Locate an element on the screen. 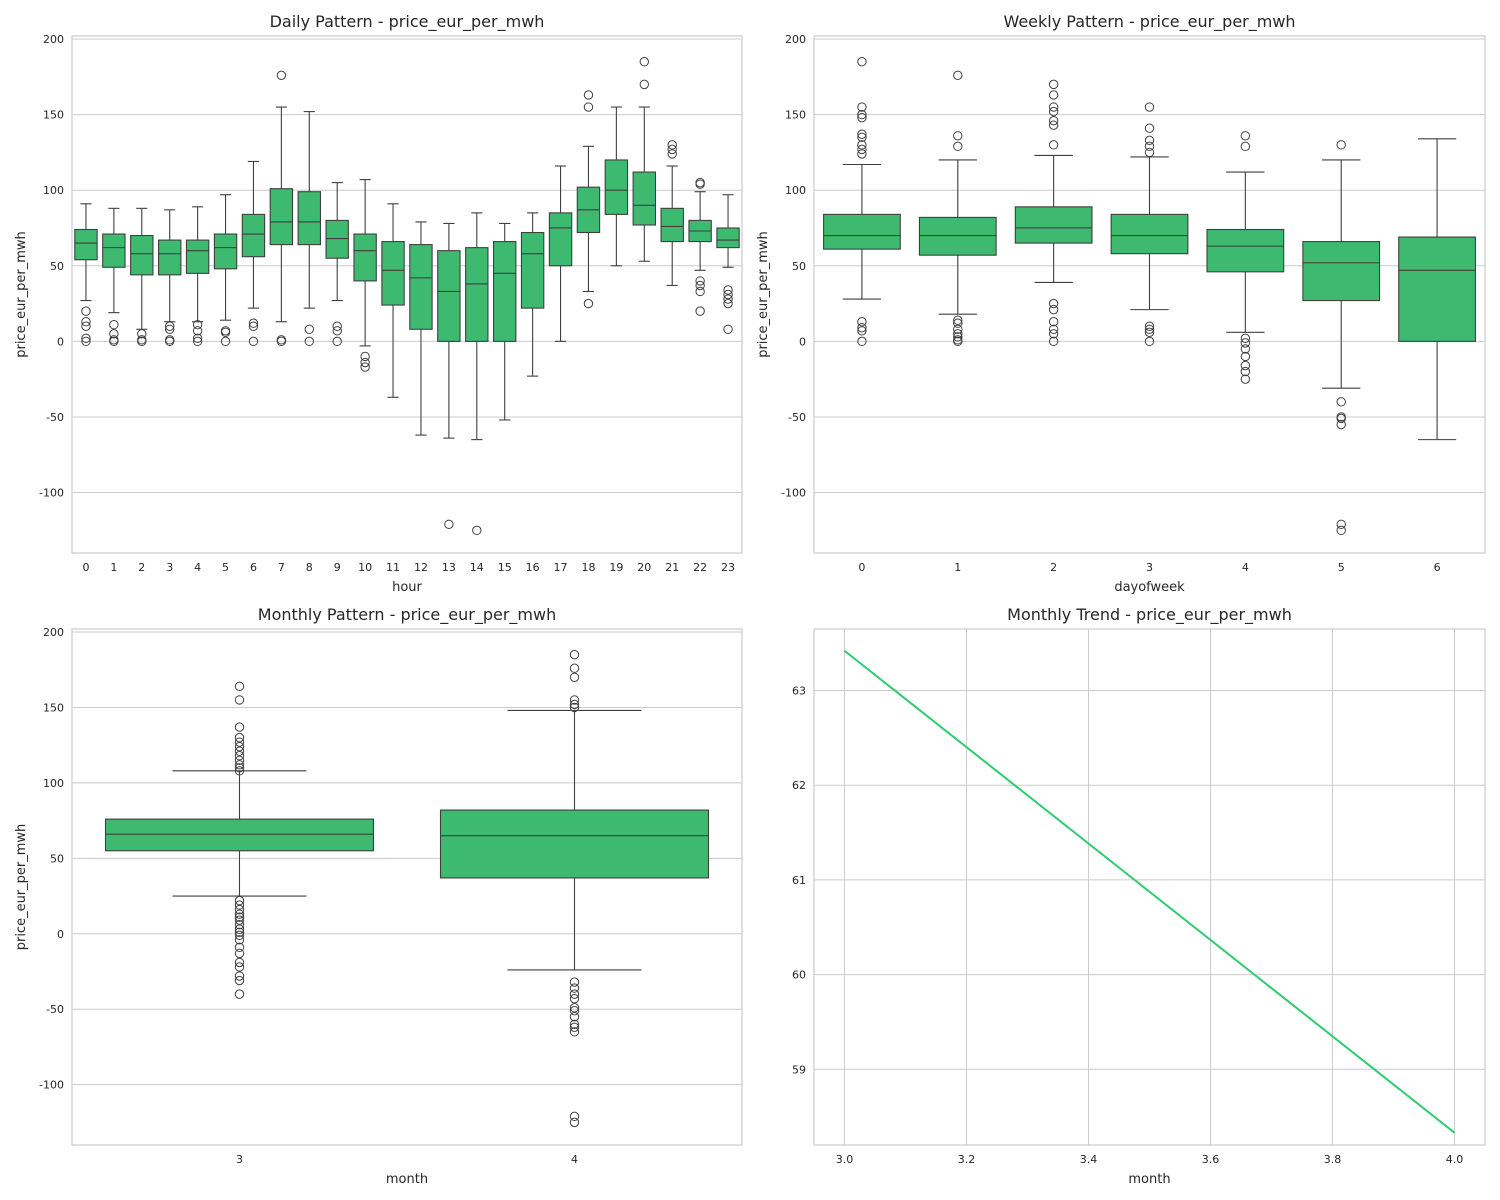  y-tick-label: 100 is located at coordinates (53, 190).